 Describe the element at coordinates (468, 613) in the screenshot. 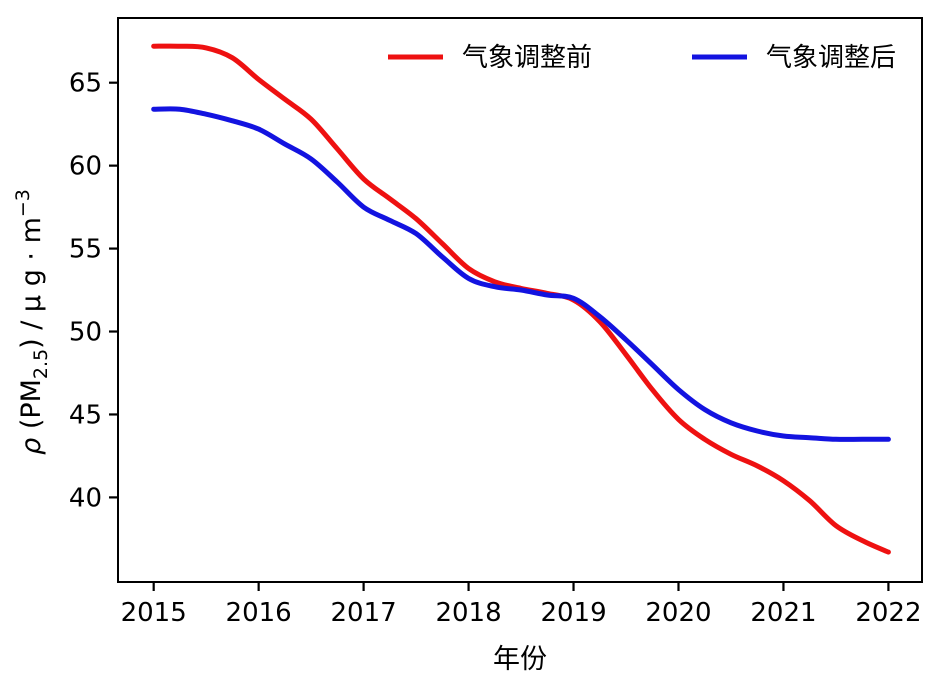

I see `x-tick-label: 2018` at that location.